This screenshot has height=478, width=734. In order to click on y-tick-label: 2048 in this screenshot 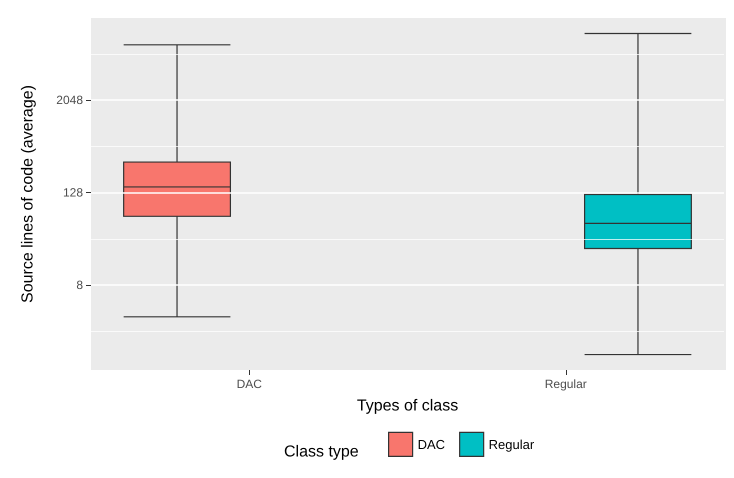, I will do `click(70, 100)`.